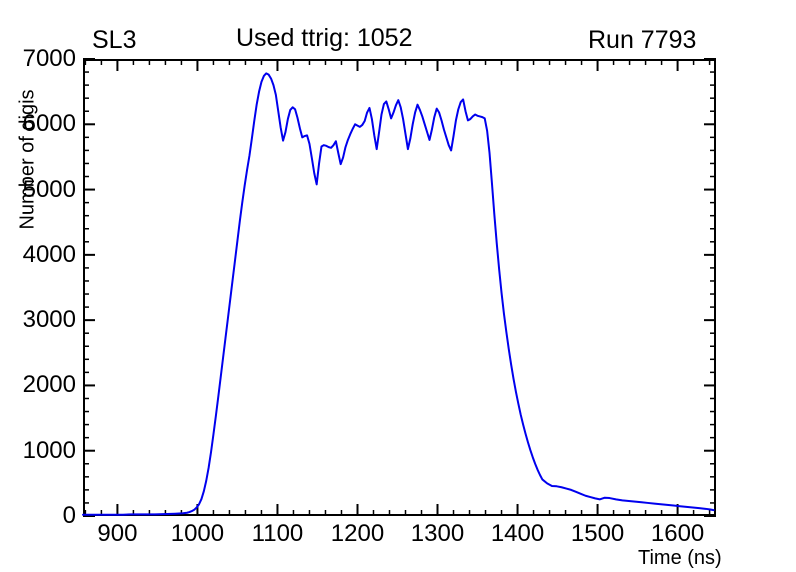 The image size is (796, 572). Describe the element at coordinates (114, 40) in the screenshot. I see `superlayer-label: SL3` at that location.